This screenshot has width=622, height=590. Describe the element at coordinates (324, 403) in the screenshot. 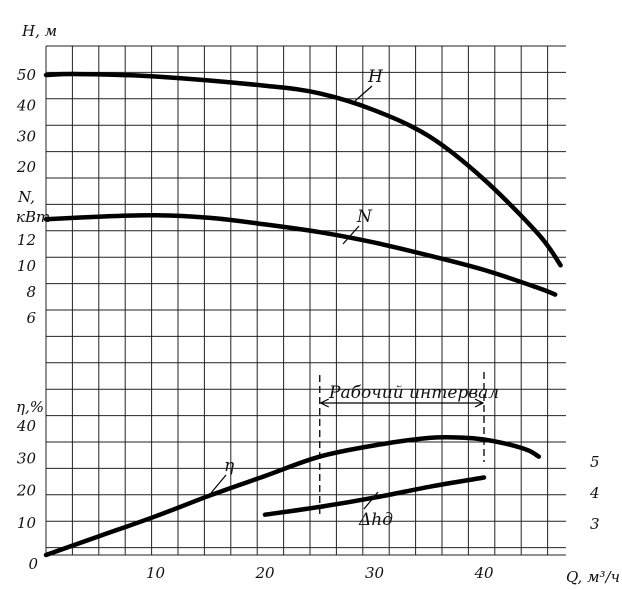

I see `interval-arrow-left` at that location.